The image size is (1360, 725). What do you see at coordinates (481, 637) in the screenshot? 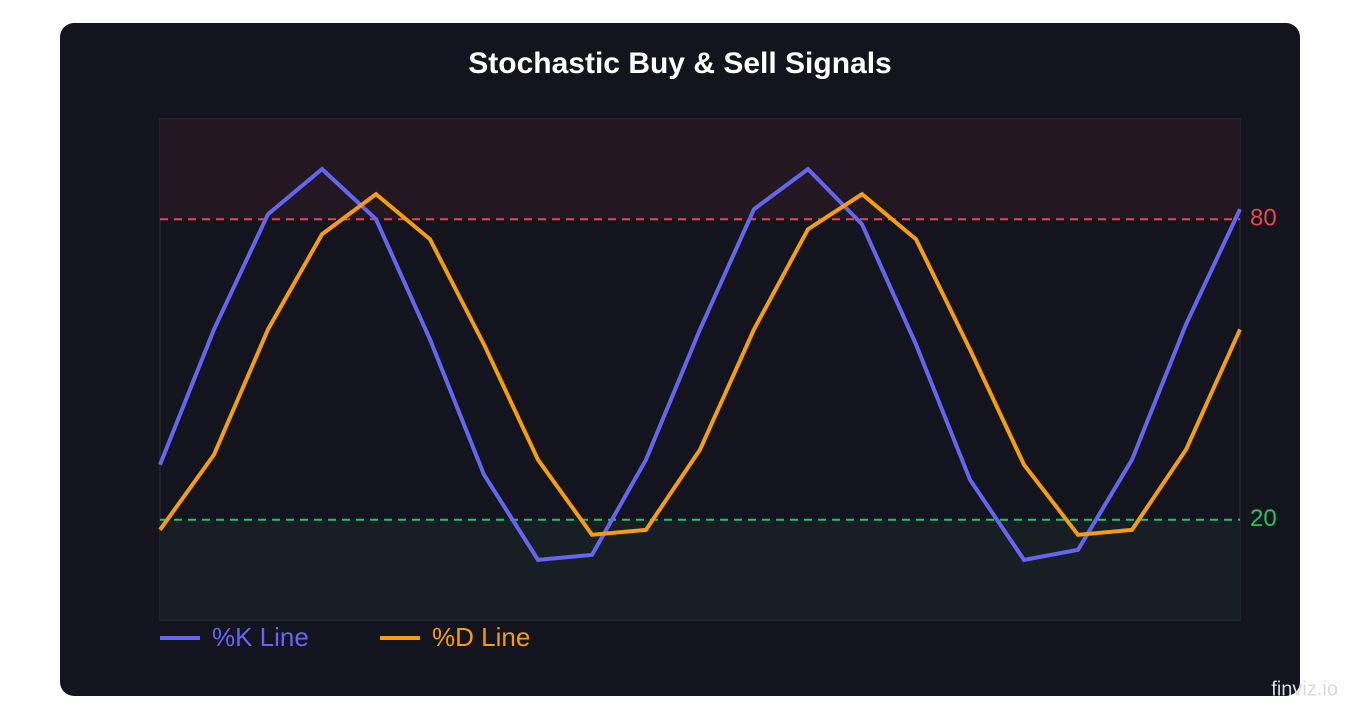
I see `legend-label: %D Line` at bounding box center [481, 637].